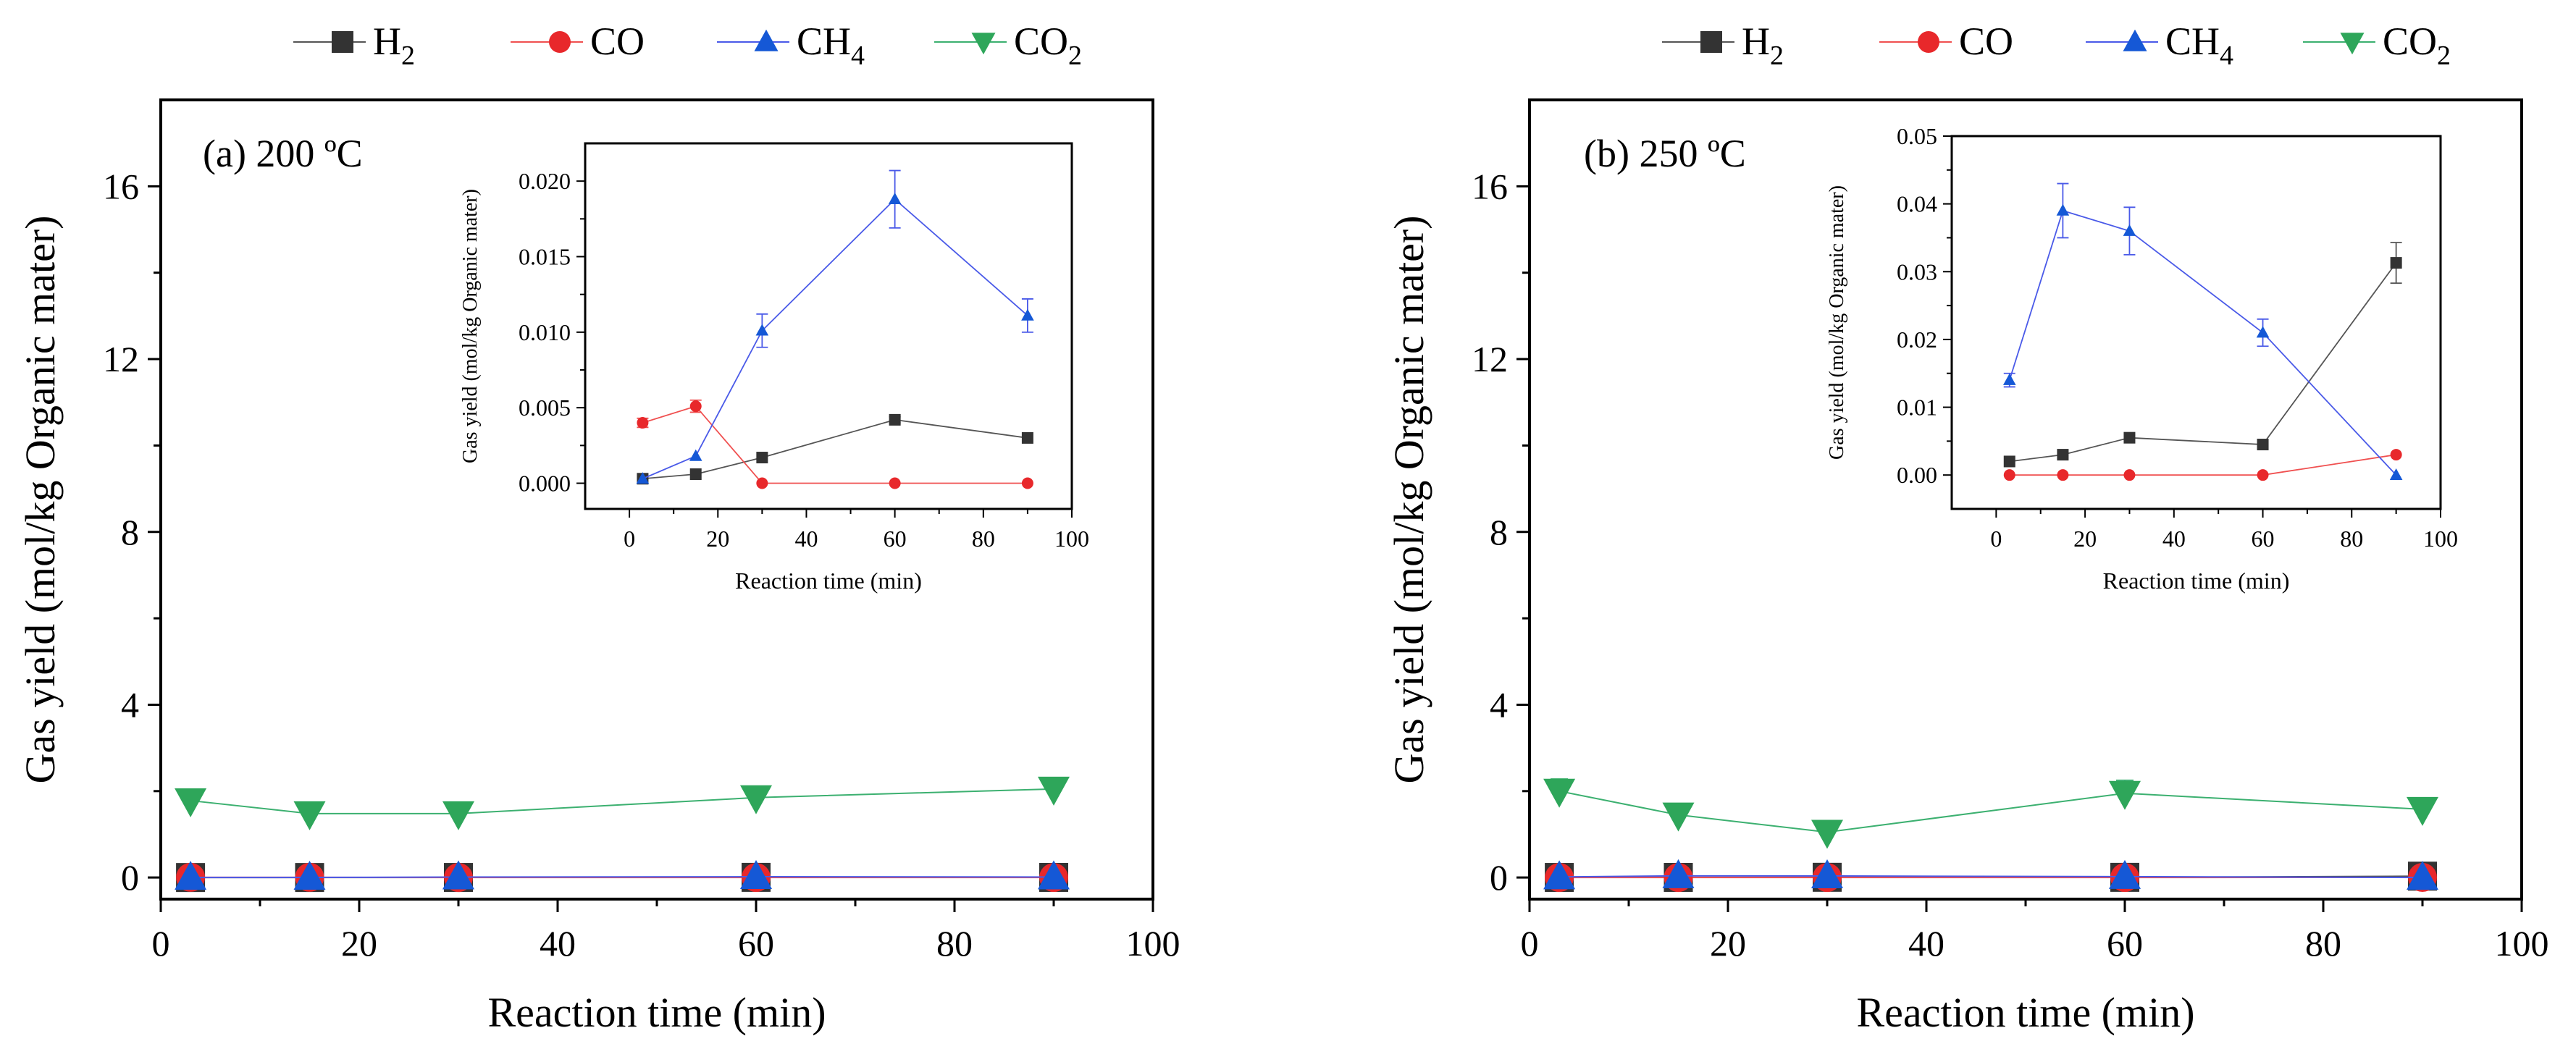 The image size is (2576, 1062). Describe the element at coordinates (2522, 943) in the screenshot. I see `x-tick-label: 100` at that location.